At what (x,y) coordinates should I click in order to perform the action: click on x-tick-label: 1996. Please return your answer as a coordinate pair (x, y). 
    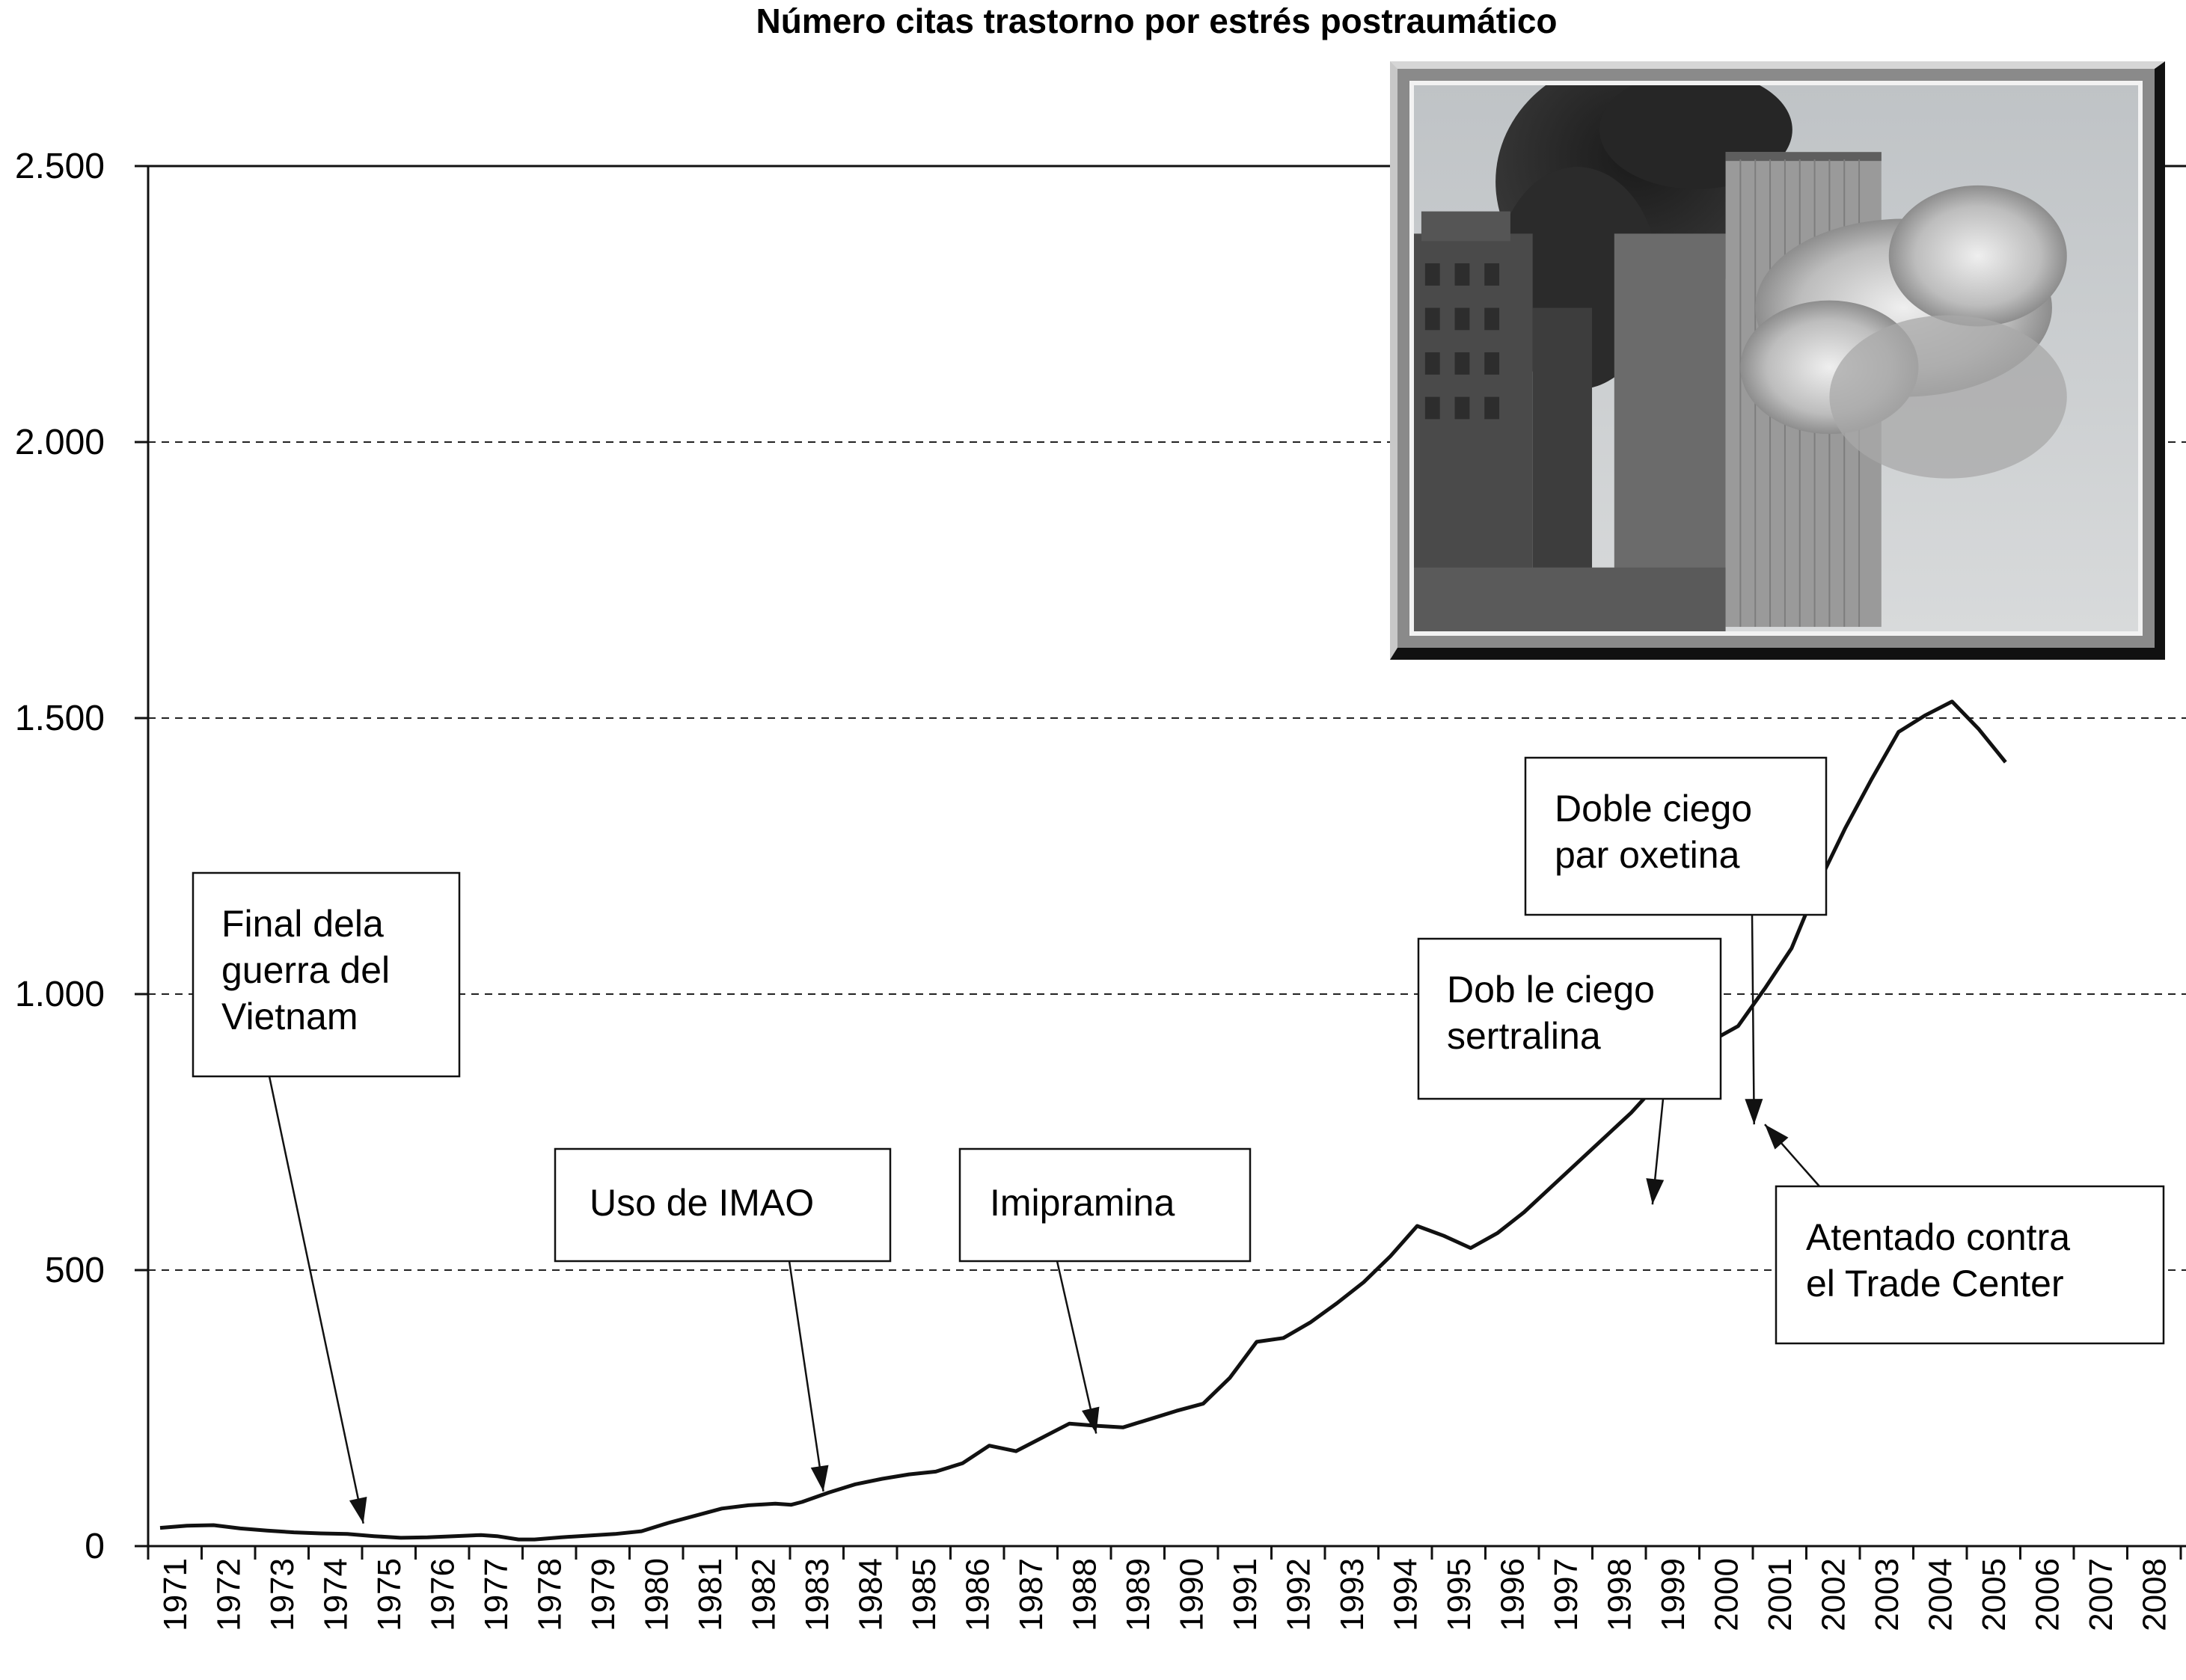
    Looking at the image, I should click on (1512, 1594).